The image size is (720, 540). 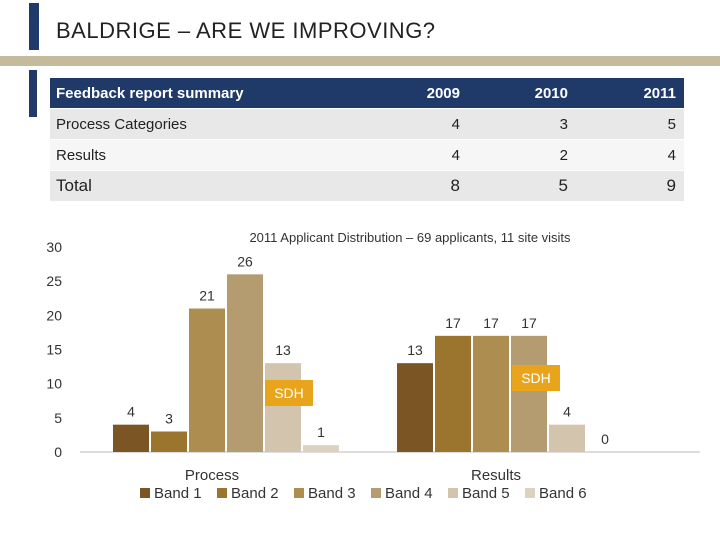 What do you see at coordinates (33, 93) in the screenshot?
I see `table-accent-bar` at bounding box center [33, 93].